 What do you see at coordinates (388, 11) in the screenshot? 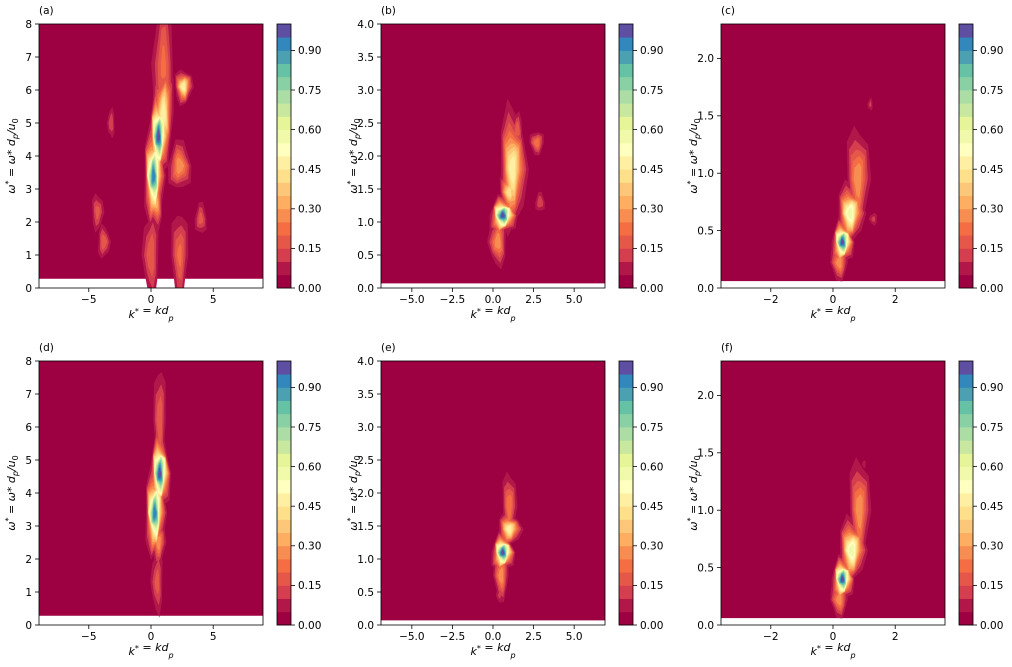
I see `panel-label: (b)` at bounding box center [388, 11].